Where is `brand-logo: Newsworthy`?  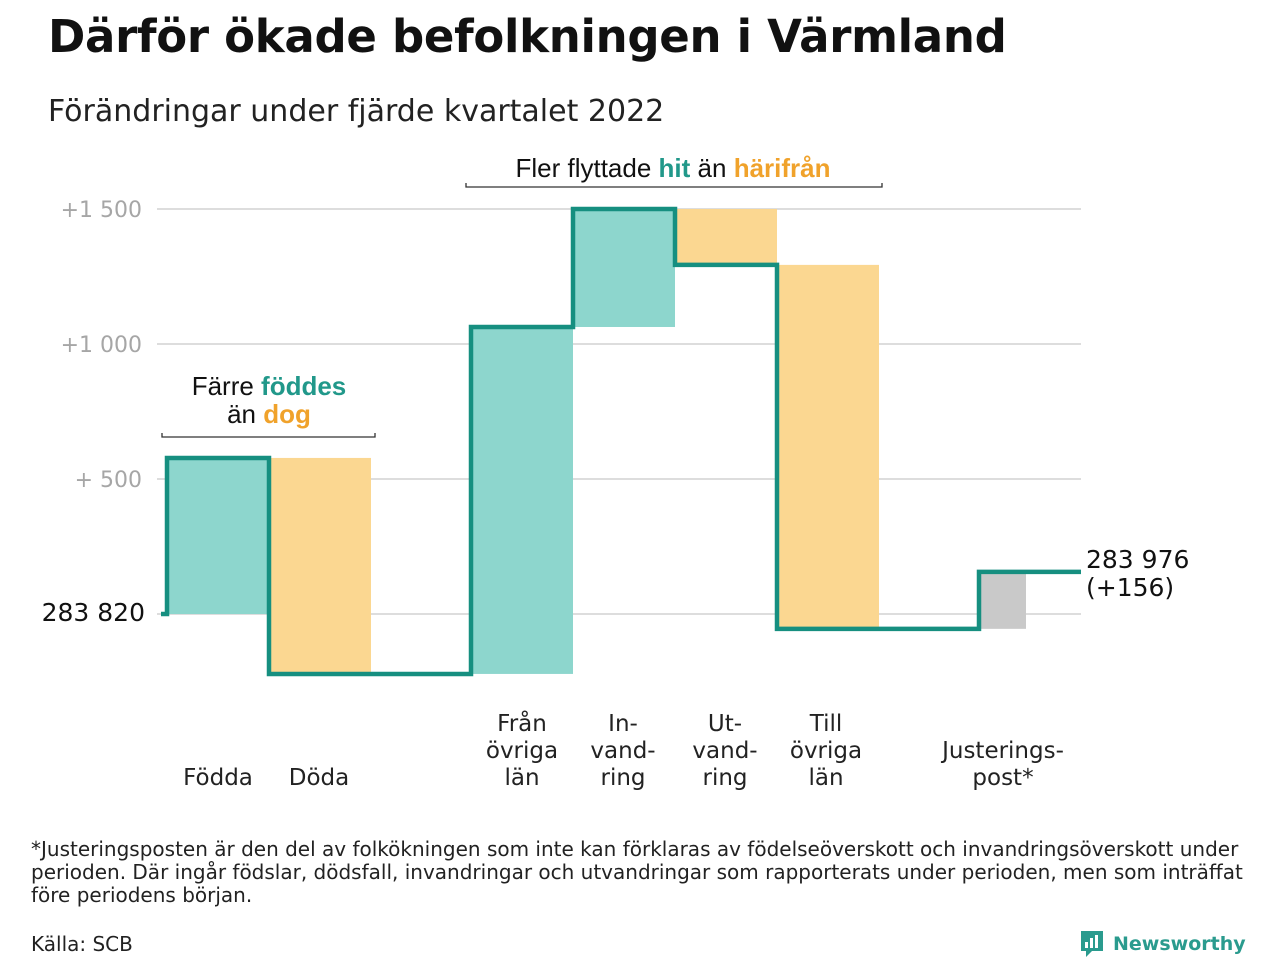
brand-logo: Newsworthy is located at coordinates (1162, 944).